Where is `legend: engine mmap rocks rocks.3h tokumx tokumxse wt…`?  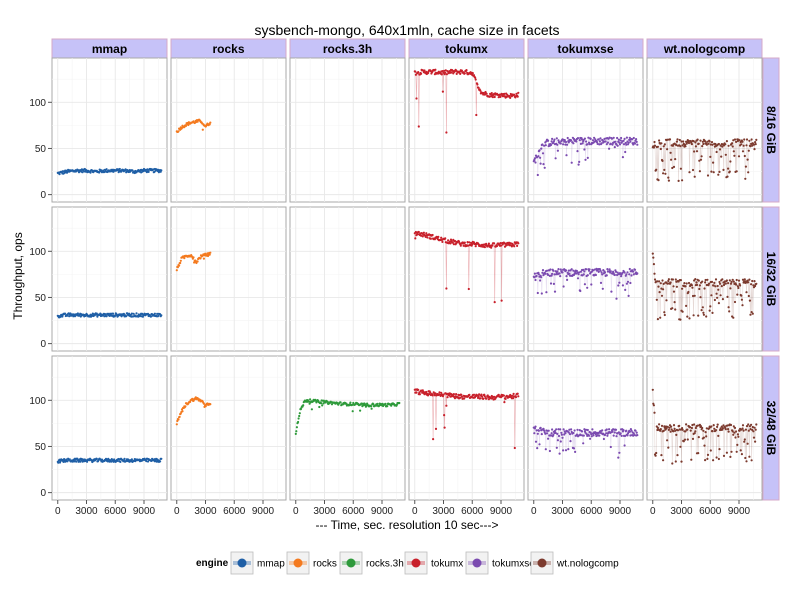
legend: engine mmap rocks rocks.3h tokumx tokumxse wt… is located at coordinates (407, 563).